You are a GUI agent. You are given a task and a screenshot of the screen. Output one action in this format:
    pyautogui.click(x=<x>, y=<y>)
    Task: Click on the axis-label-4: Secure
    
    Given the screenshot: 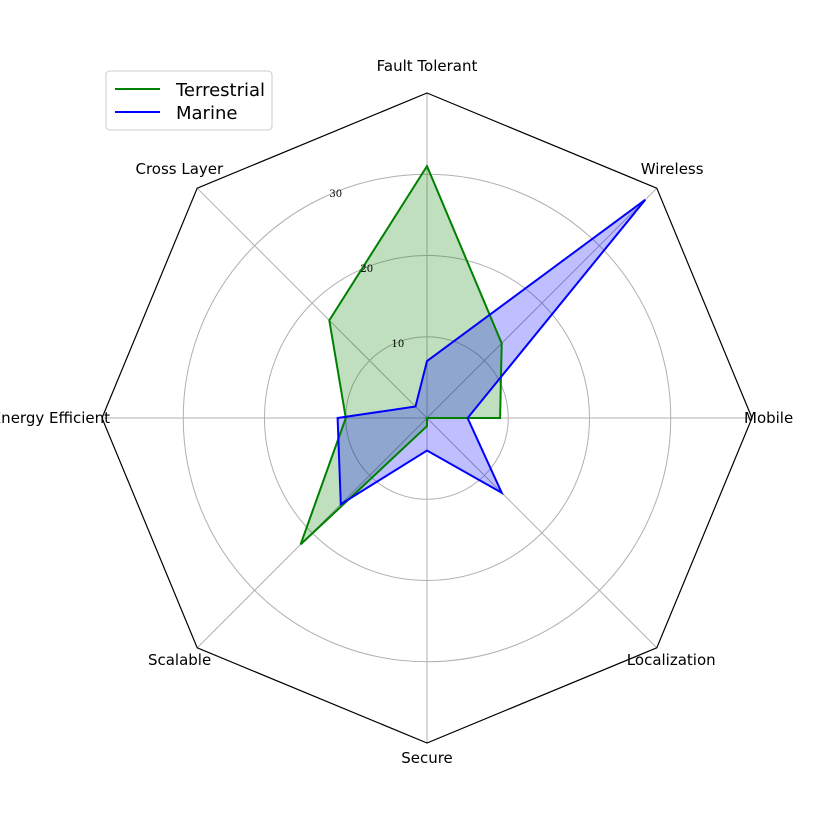 What is the action you would take?
    pyautogui.click(x=427, y=758)
    